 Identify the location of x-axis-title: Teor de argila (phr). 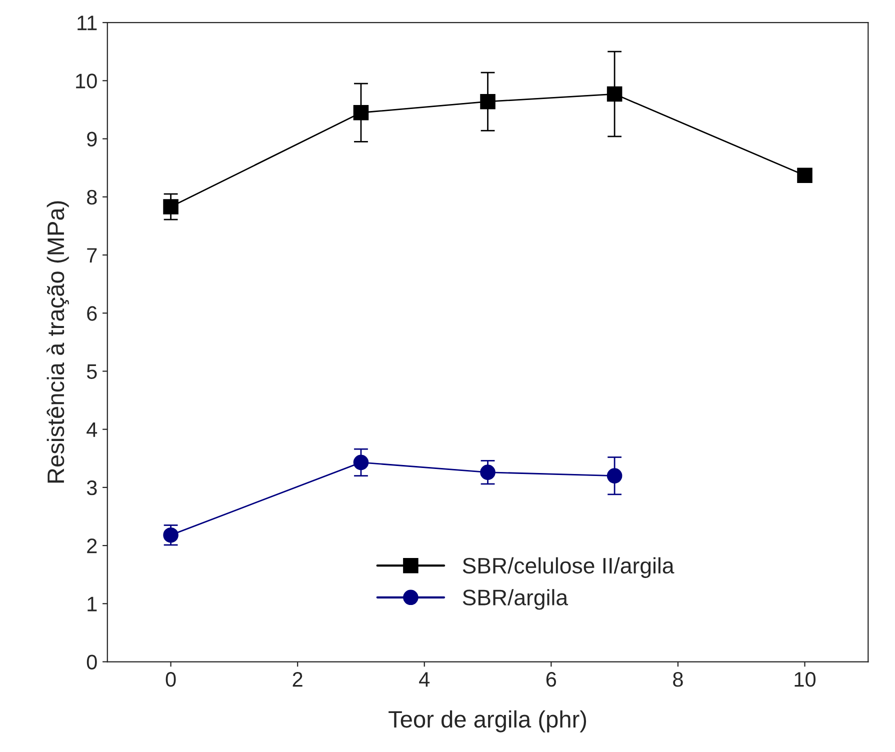
(487, 721).